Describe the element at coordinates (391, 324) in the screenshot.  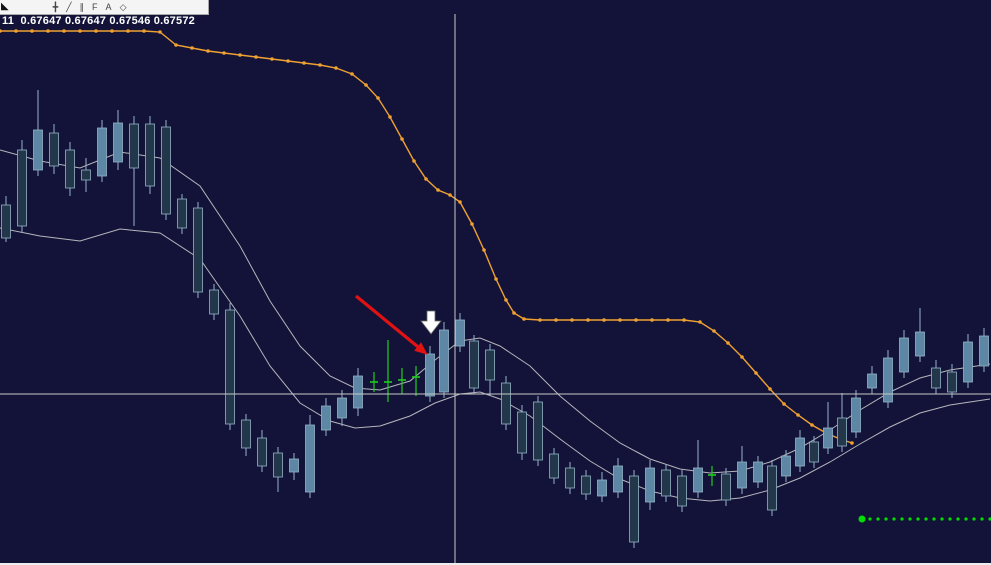
I see `red-arrow-annotation` at that location.